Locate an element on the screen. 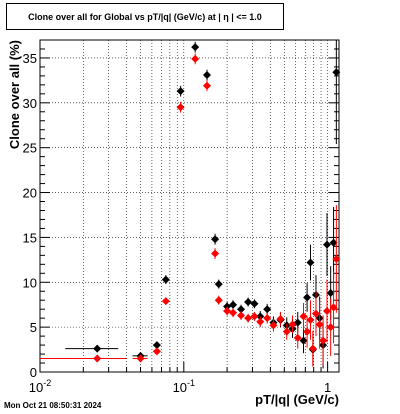  y-axis-title: Clone over all (%) is located at coordinates (14, 94).